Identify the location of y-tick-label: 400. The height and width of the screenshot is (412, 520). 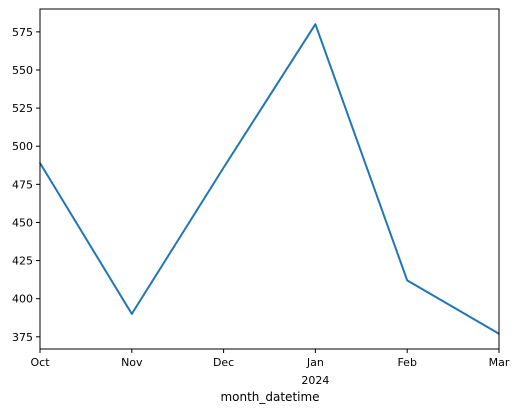
(22, 299).